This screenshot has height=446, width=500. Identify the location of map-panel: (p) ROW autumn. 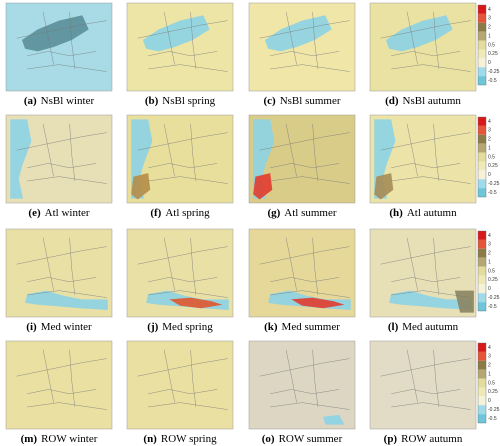
(423, 392).